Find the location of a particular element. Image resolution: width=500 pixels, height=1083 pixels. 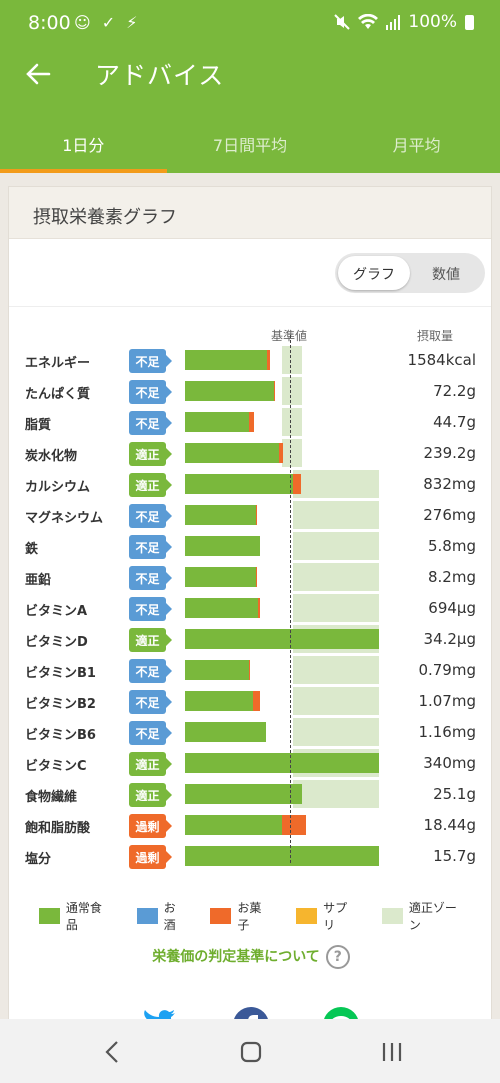

numeric-view-button: 数値 is located at coordinates (446, 275).